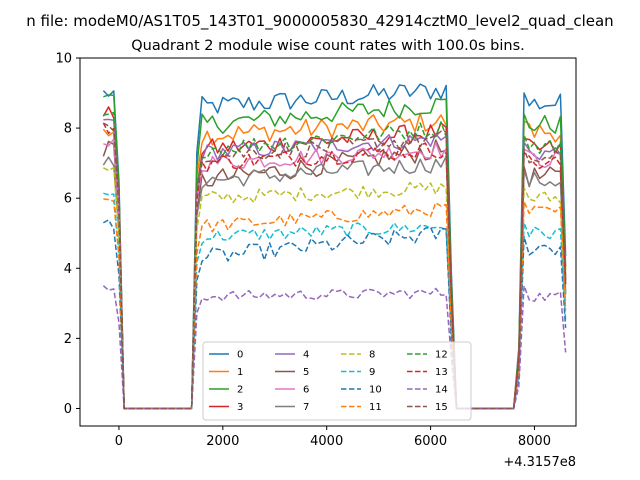  What do you see at coordinates (375, 407) in the screenshot?
I see `legend-label-11: 11` at bounding box center [375, 407].